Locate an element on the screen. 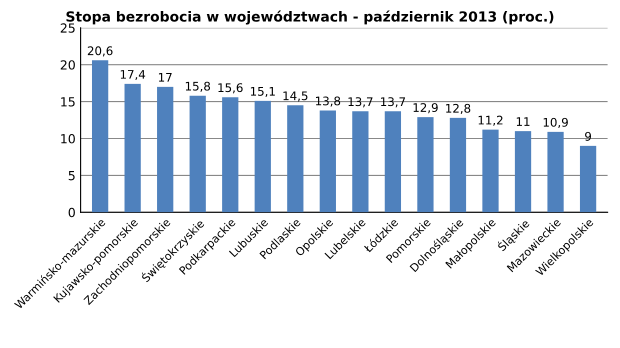 Image resolution: width=620 pixels, height=348 pixels. data-label: 14,5 is located at coordinates (295, 96).